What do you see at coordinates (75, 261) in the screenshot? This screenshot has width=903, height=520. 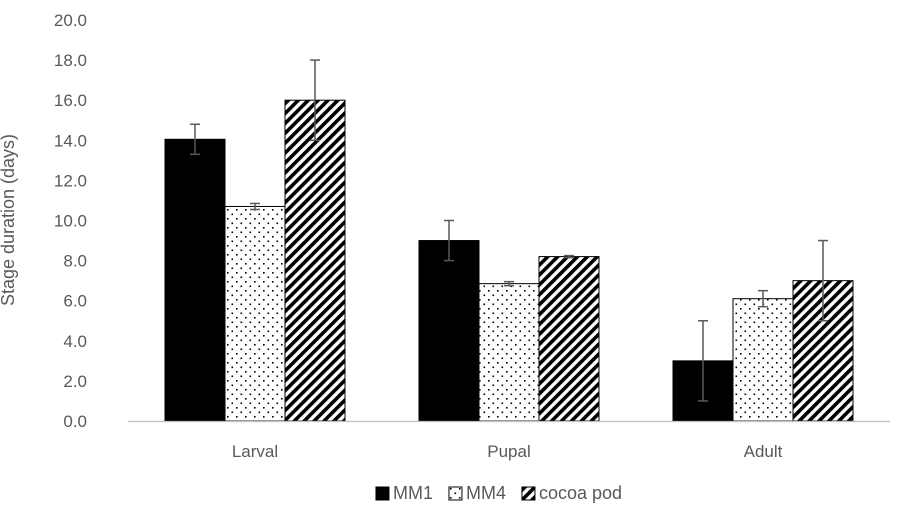 I see `y-tick-label: 8.0` at bounding box center [75, 261].